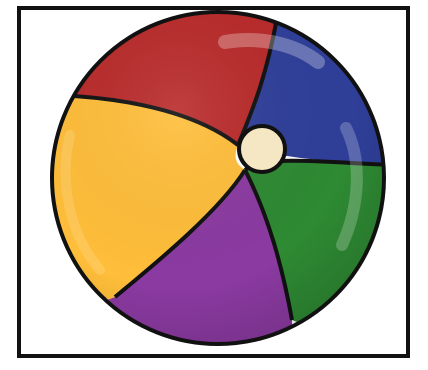 The height and width of the screenshot is (370, 428). What do you see at coordinates (349, 186) in the screenshot?
I see `highlight-right` at bounding box center [349, 186].